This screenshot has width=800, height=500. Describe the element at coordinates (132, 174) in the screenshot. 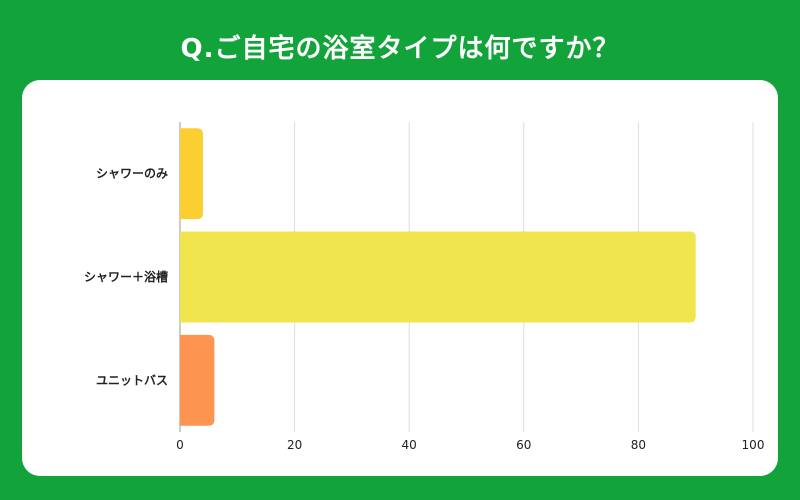

I see `category-label: シャワーのみ` at that location.